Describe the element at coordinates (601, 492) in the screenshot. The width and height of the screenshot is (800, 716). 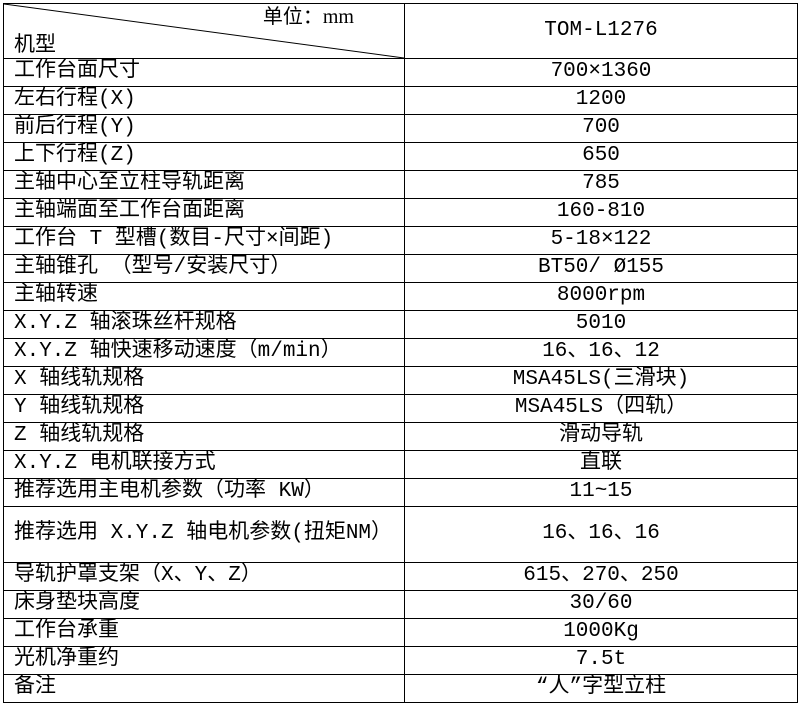
I see `spec-value: 11~15` at that location.